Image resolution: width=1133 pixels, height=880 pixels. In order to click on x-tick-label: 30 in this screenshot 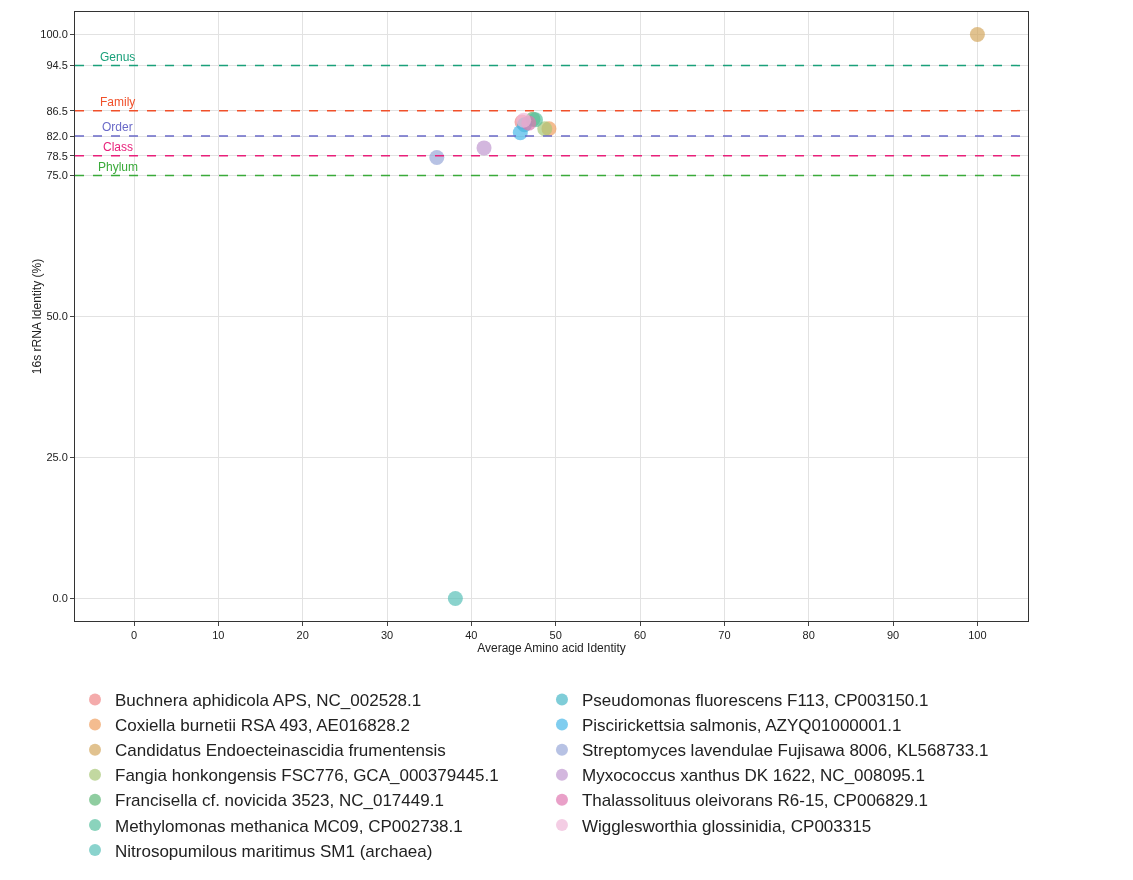, I will do `click(387, 635)`.